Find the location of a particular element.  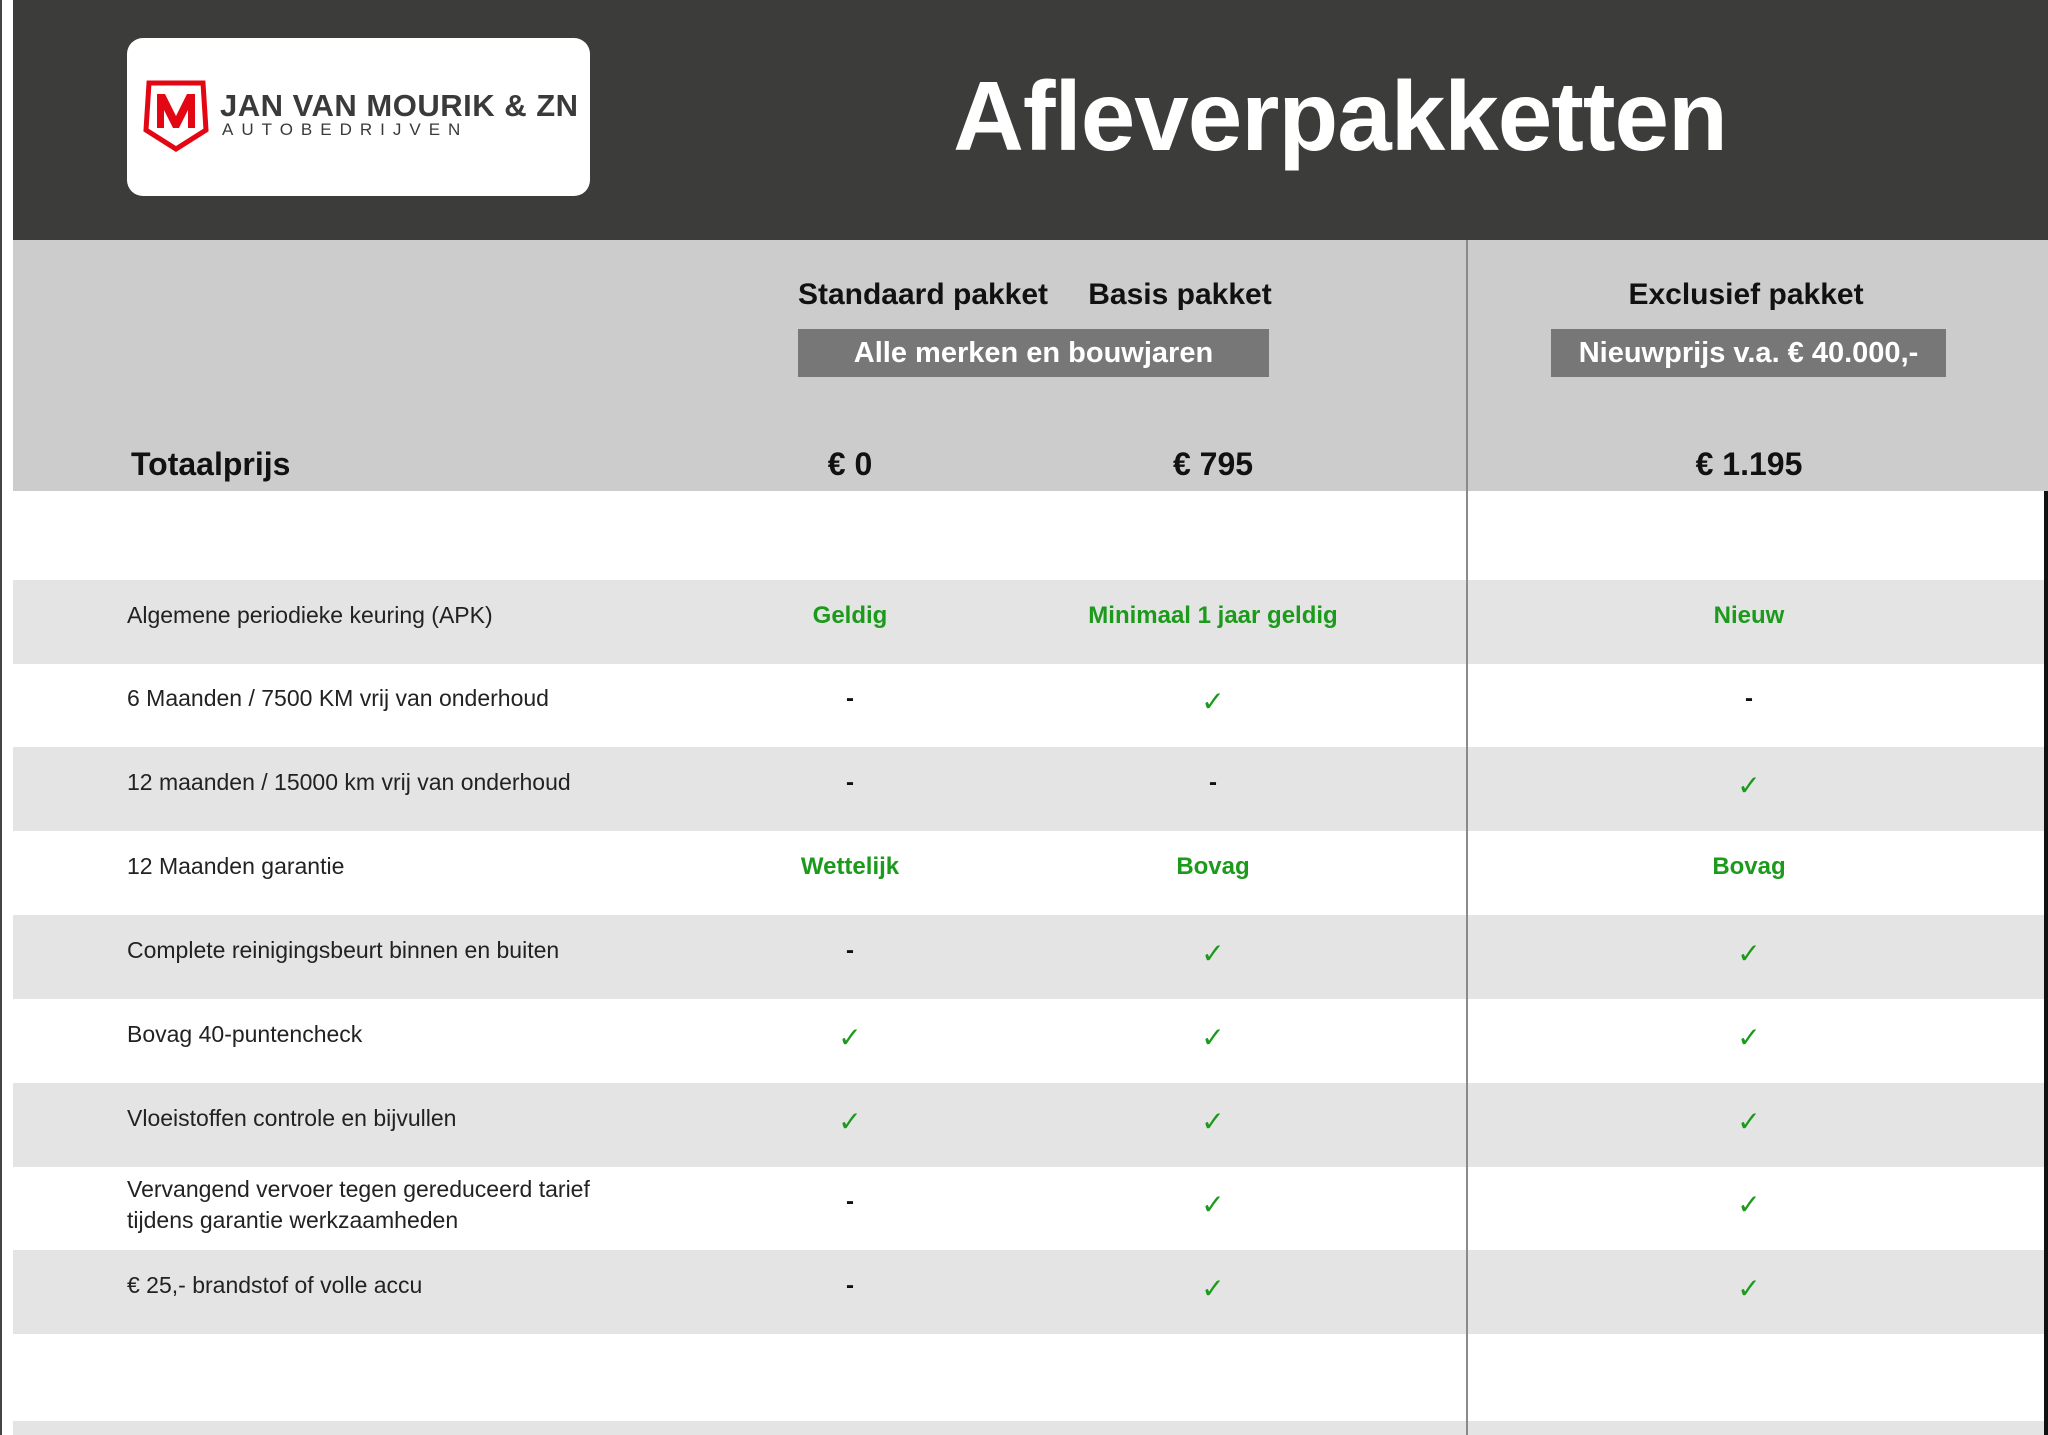

table-row: Bovag 40-puntencheck ✓ ✓ ✓ is located at coordinates (1028, 1041).